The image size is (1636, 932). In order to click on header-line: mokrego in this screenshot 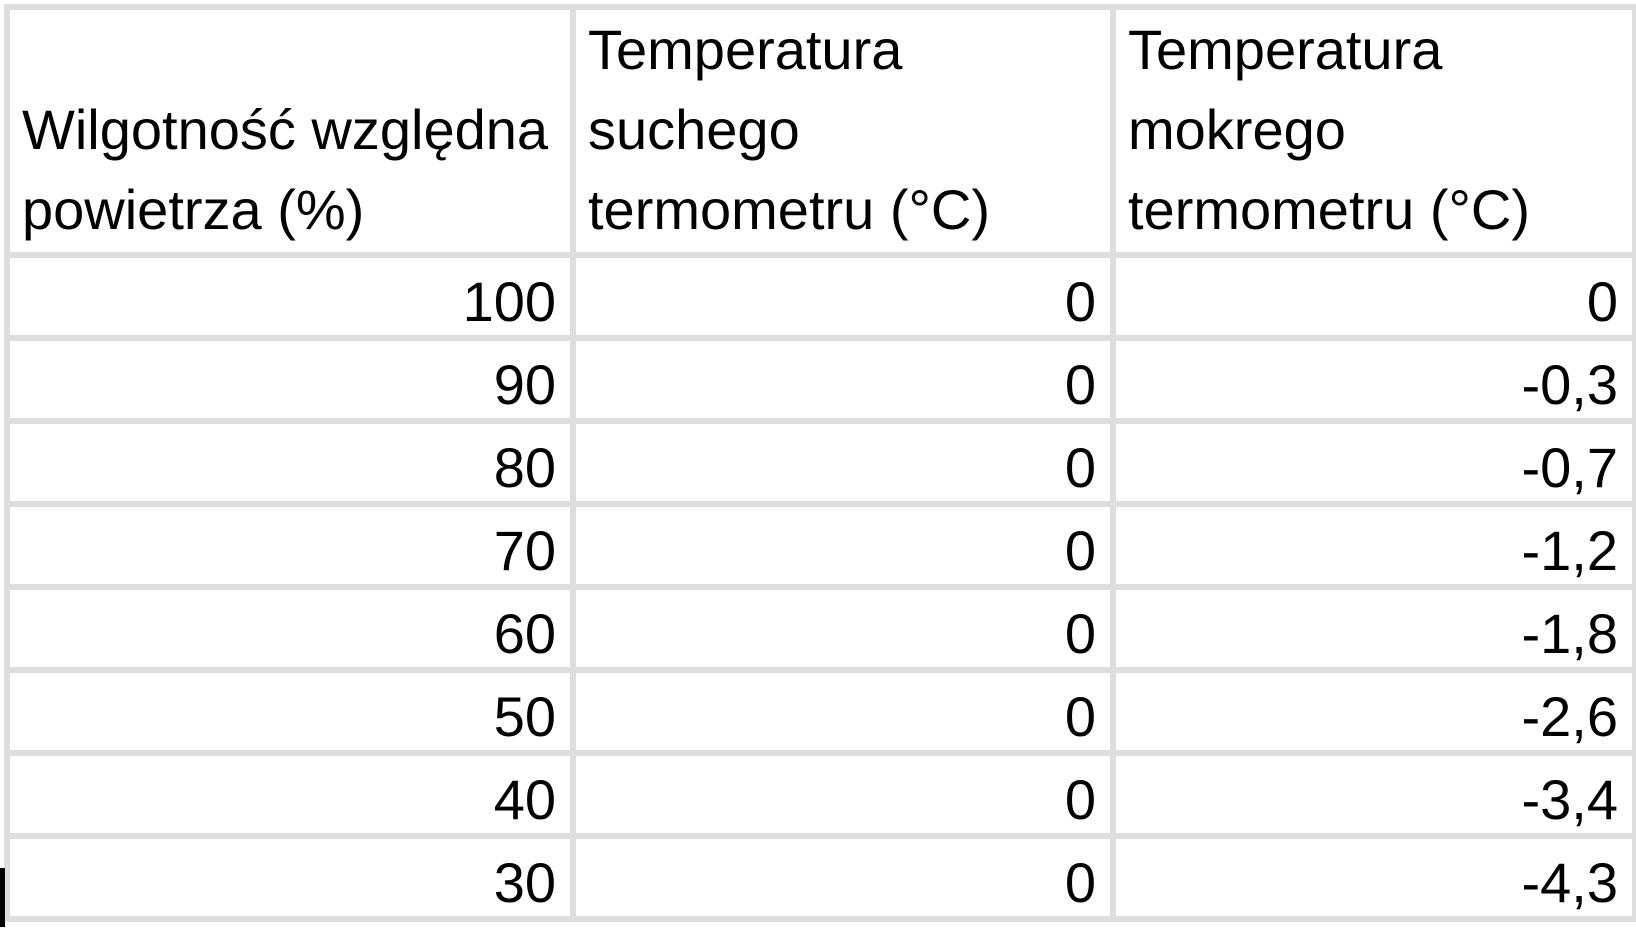, I will do `click(1237, 129)`.